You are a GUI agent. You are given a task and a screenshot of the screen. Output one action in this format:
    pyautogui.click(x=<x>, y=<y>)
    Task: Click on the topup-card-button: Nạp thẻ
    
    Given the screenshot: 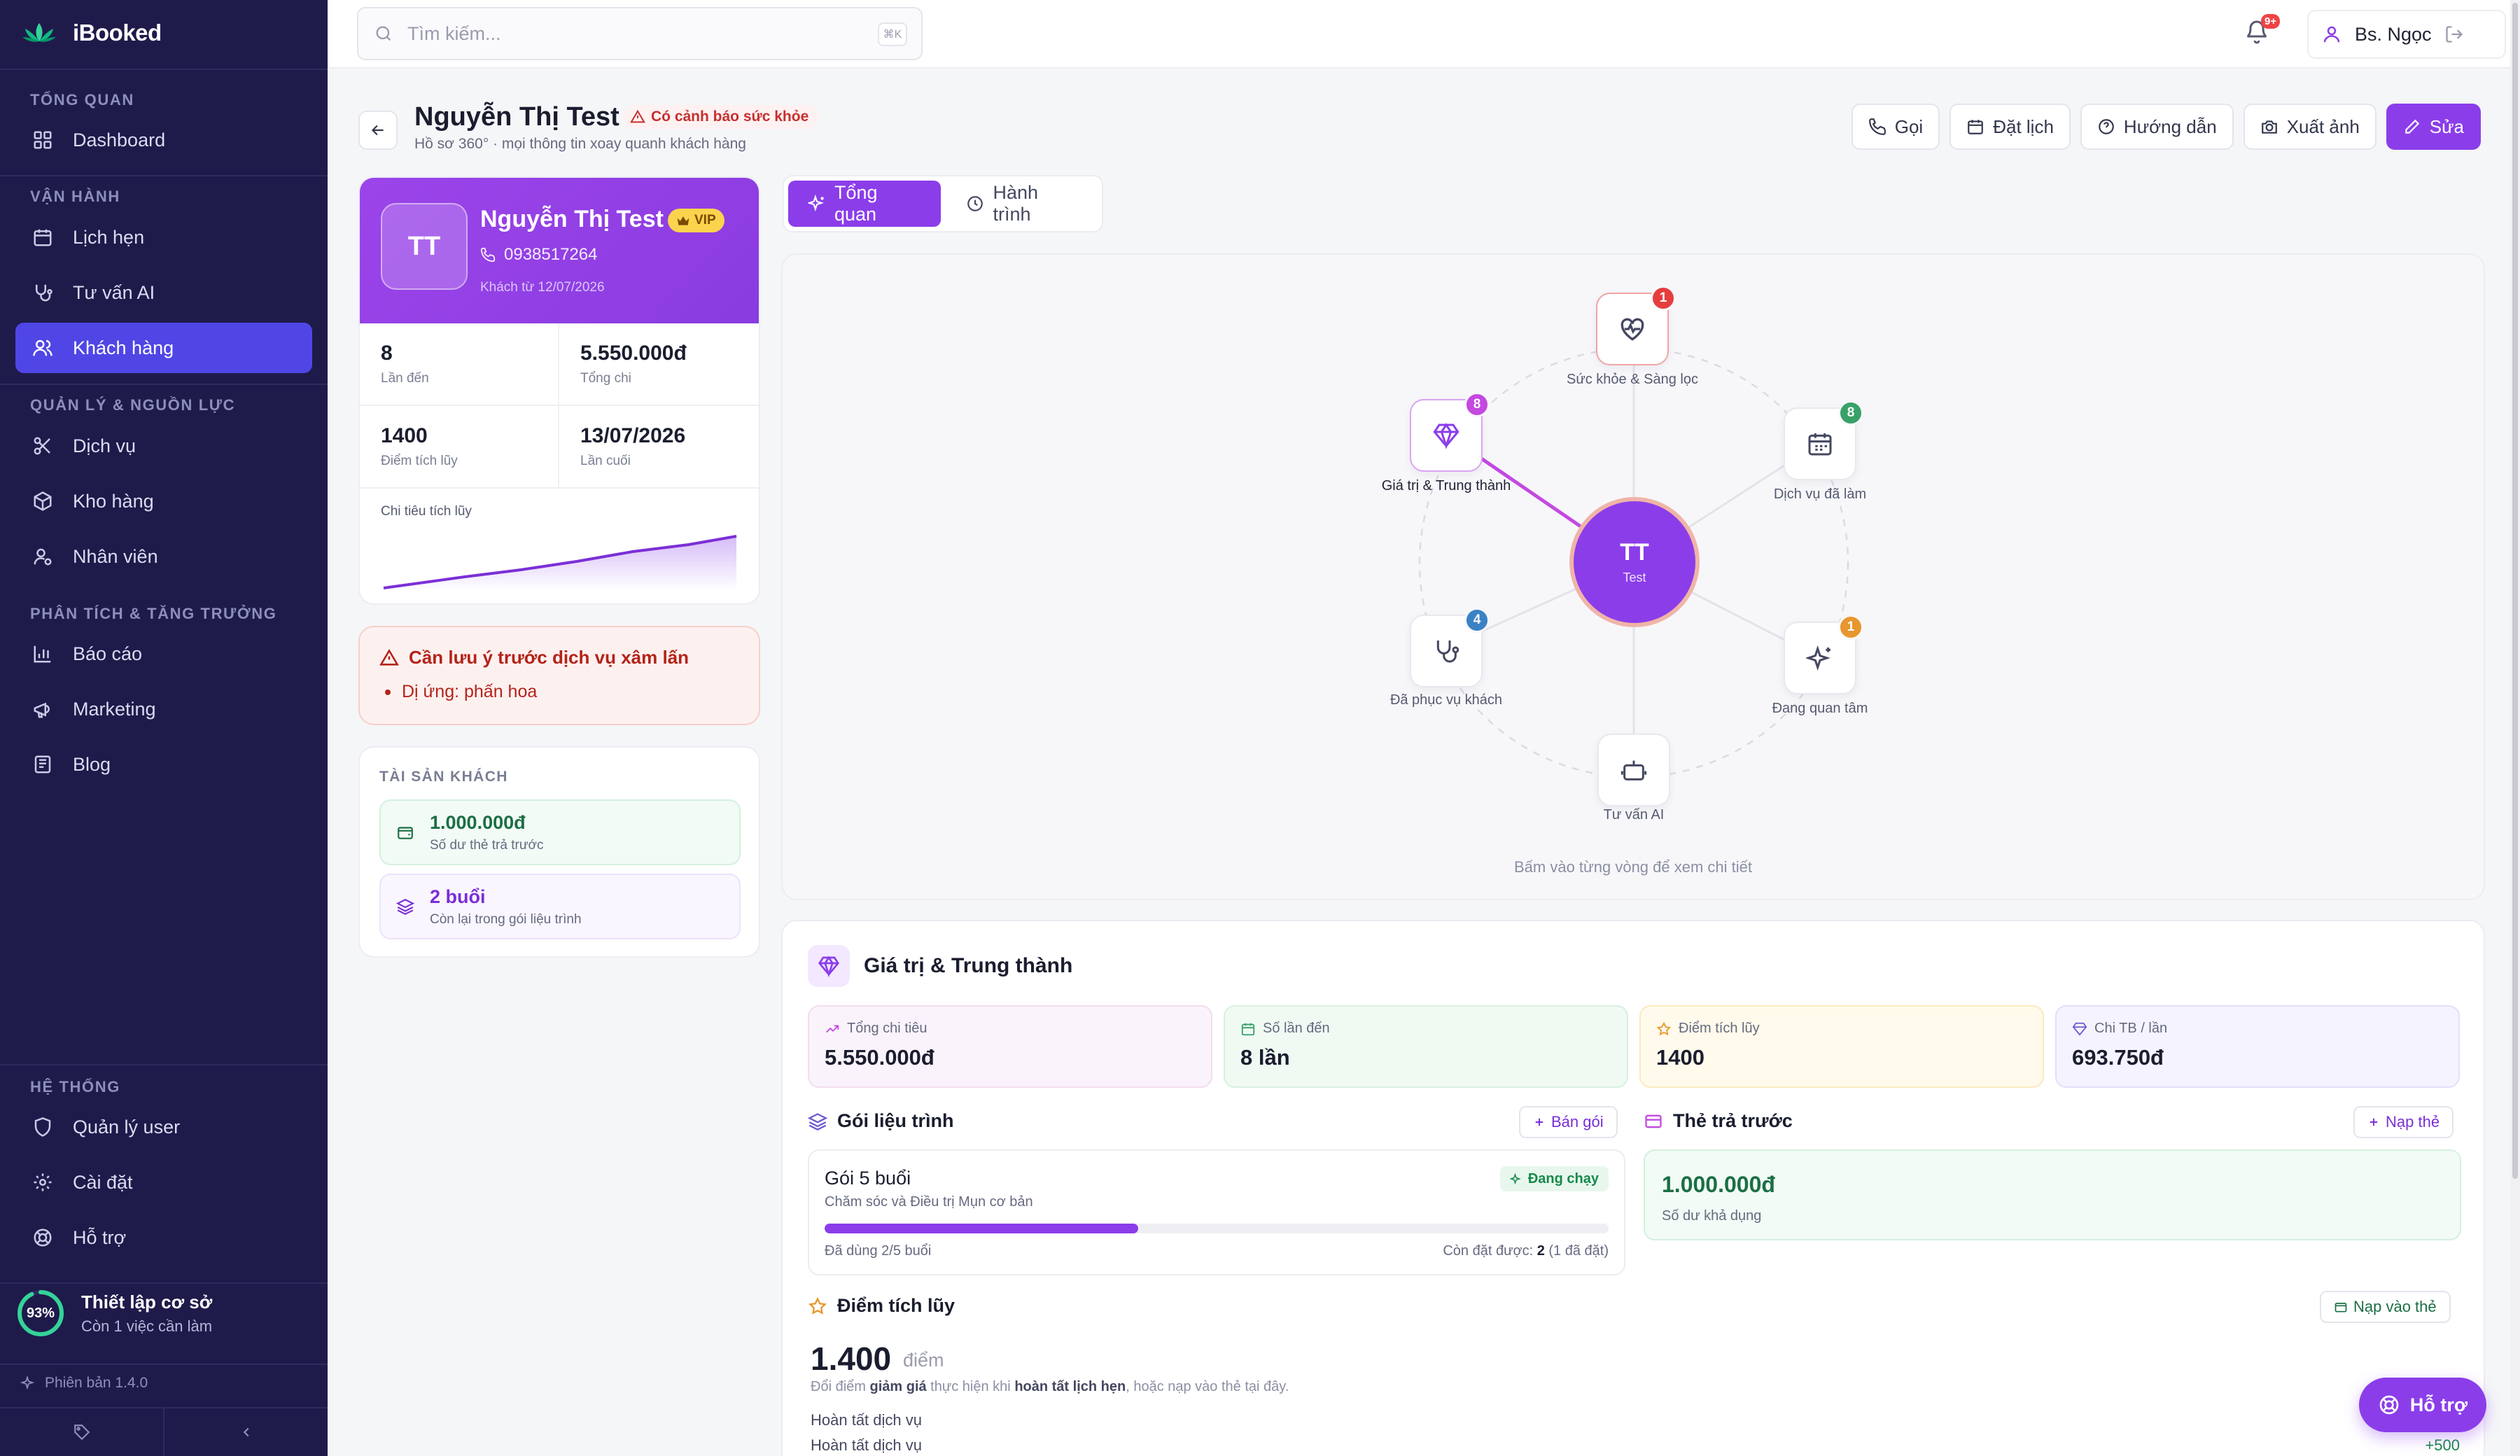 What is the action you would take?
    pyautogui.click(x=2403, y=1122)
    